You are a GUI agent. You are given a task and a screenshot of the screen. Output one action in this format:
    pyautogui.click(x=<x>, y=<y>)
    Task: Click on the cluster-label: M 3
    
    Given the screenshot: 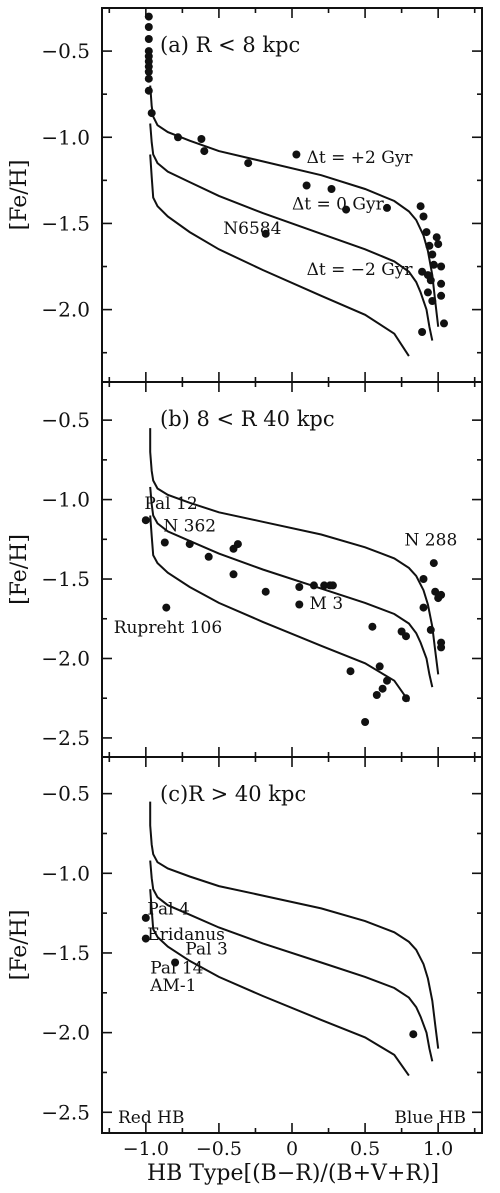 What is the action you would take?
    pyautogui.click(x=327, y=604)
    